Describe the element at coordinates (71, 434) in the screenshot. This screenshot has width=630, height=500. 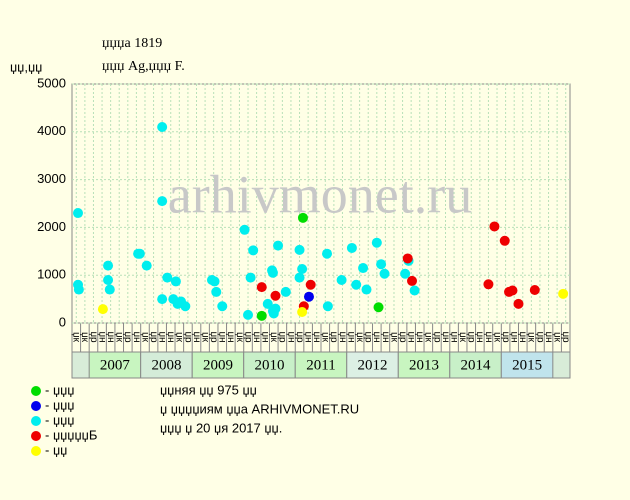
I see `legend-label: - џџџџџБ` at that location.